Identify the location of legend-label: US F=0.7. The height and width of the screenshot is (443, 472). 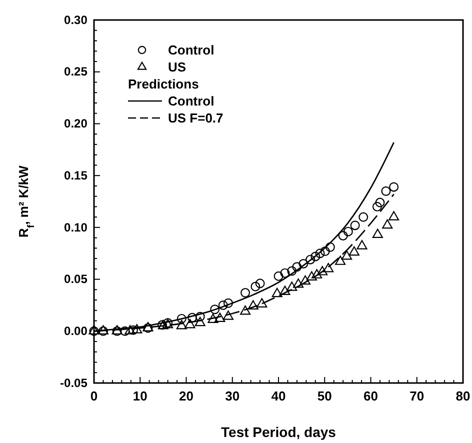
(196, 118).